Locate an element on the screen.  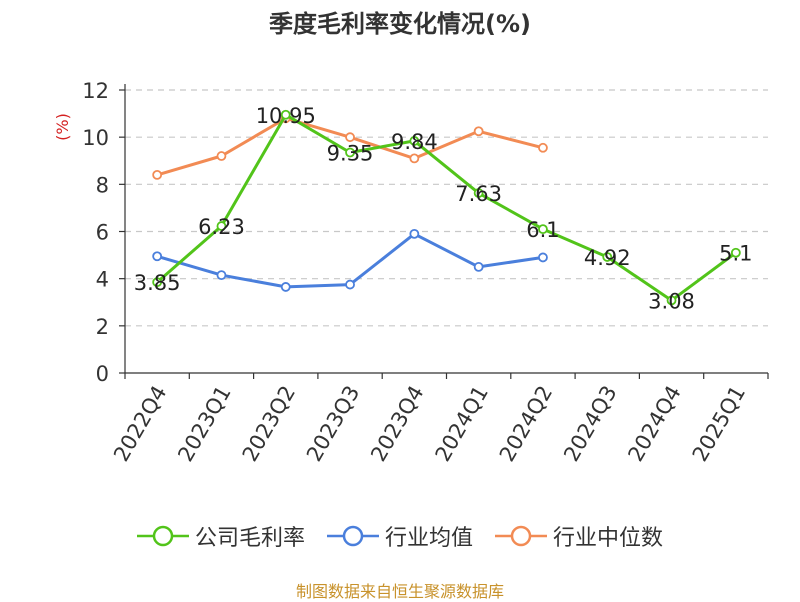
data-label: 4.92 is located at coordinates (607, 258).